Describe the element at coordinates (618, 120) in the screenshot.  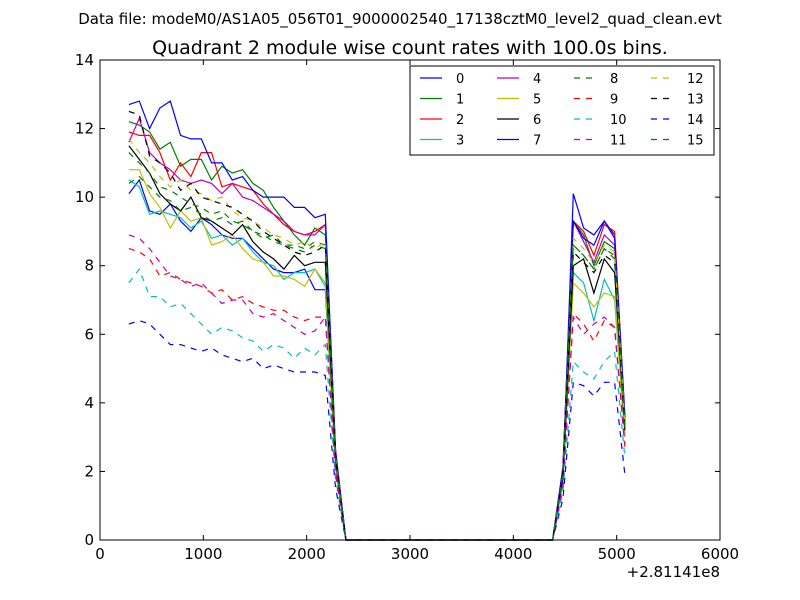
I see `legend-label-10: 10` at that location.